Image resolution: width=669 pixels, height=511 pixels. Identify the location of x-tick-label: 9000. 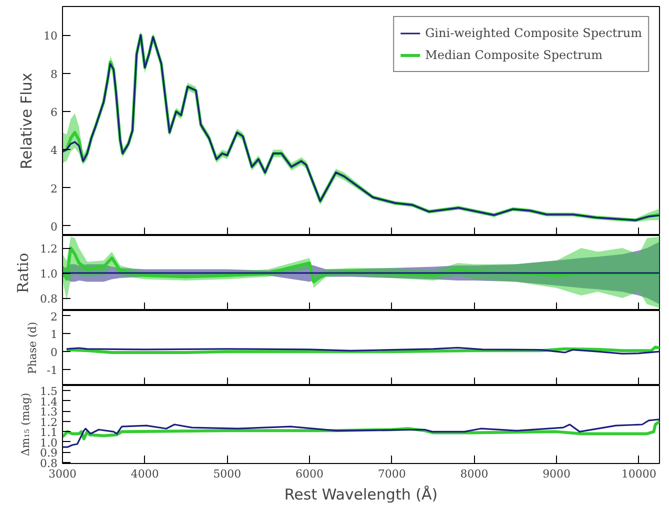
(556, 474).